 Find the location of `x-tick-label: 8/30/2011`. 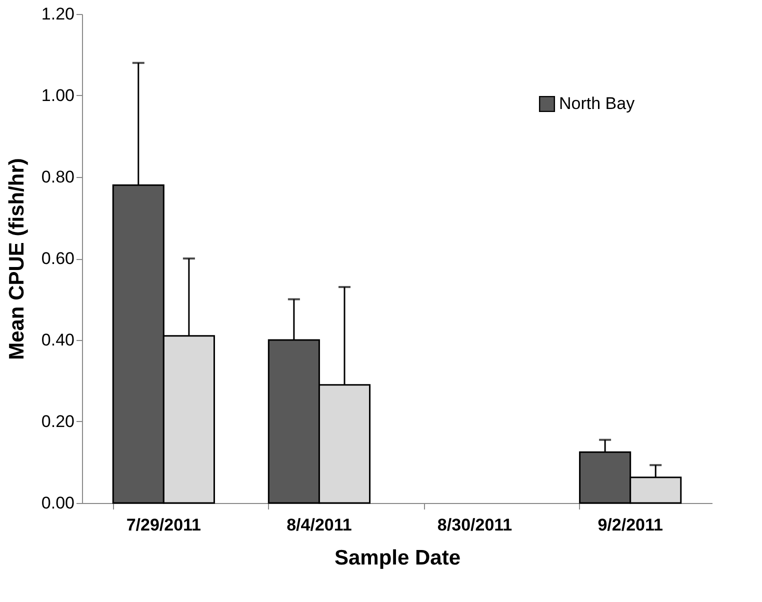

x-tick-label: 8/30/2011 is located at coordinates (474, 525).